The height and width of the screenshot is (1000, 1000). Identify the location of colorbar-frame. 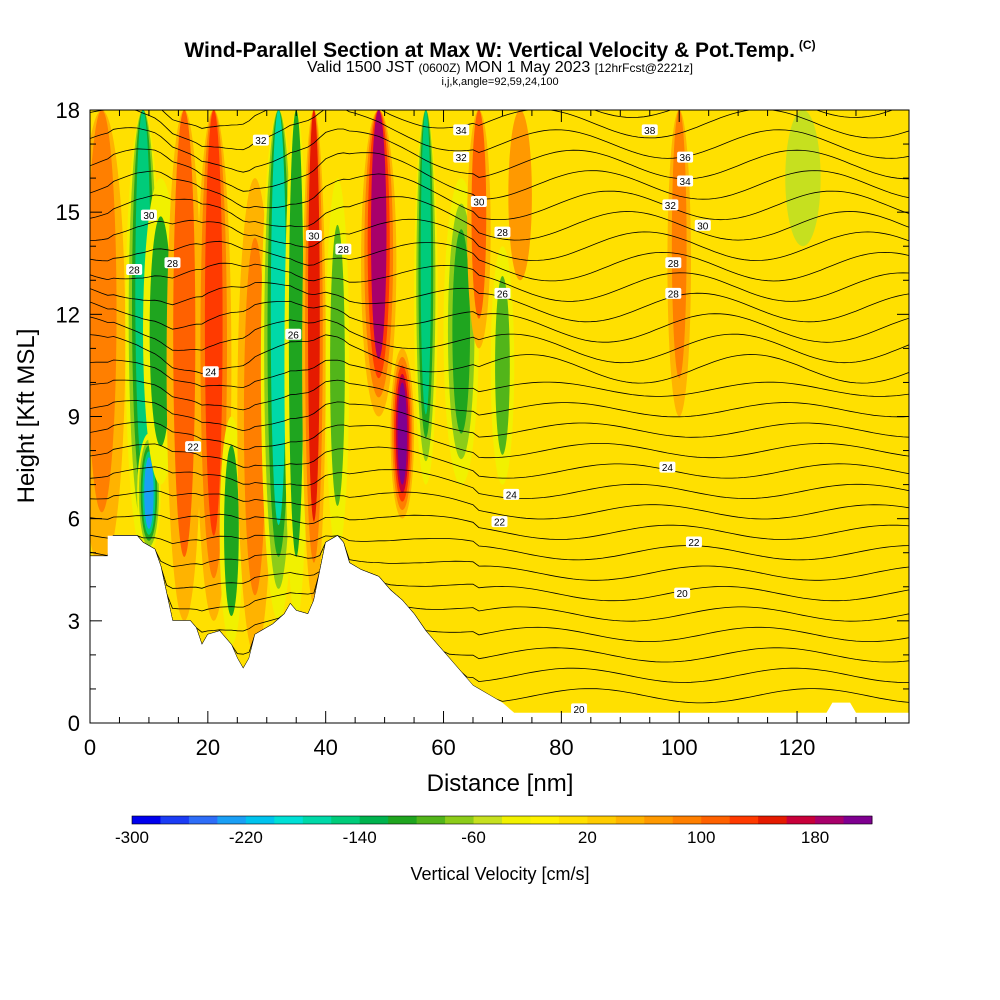
(502, 820).